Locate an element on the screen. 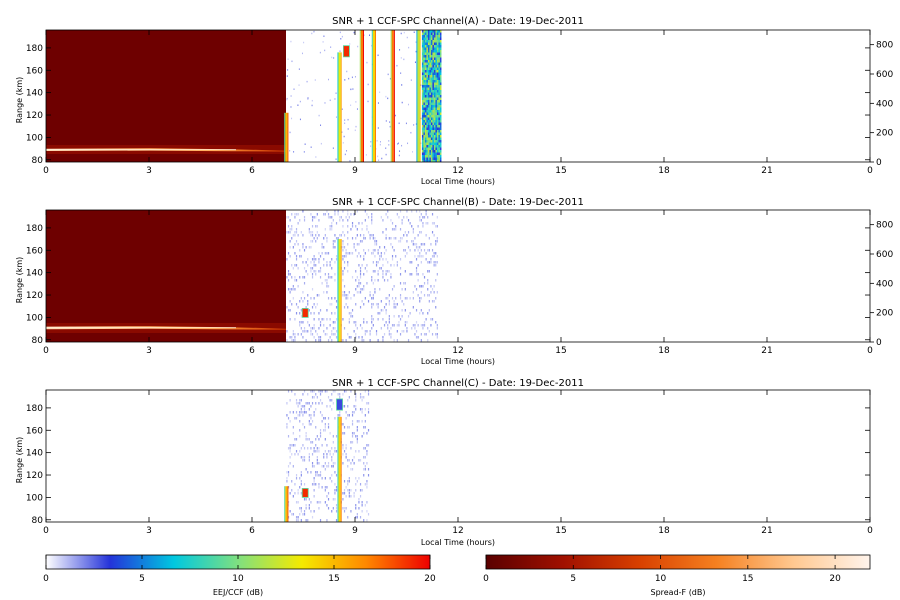  panel-b-y-axis-label: Range (km) is located at coordinates (19, 280).